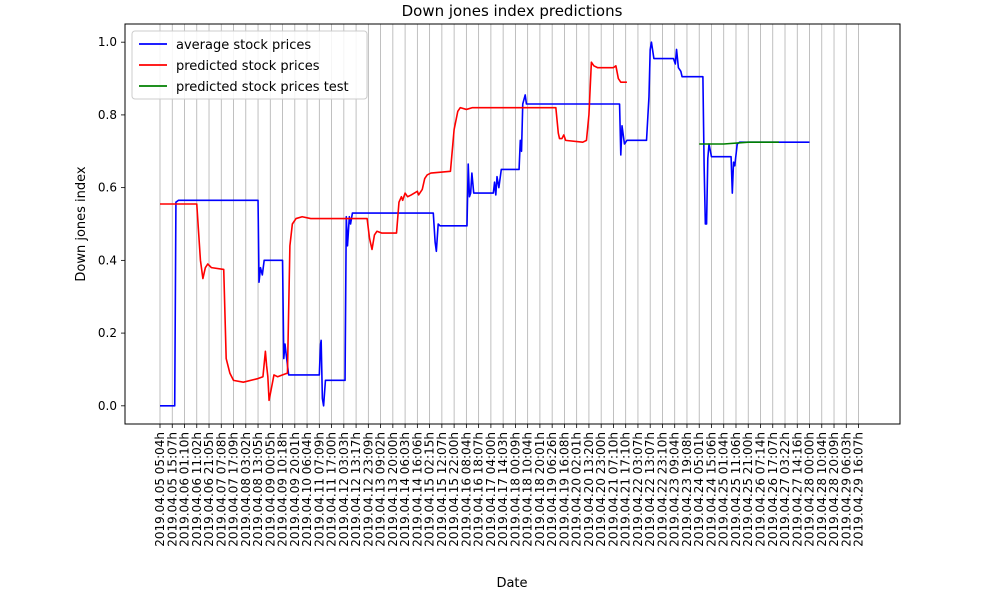  I want to click on x-tick-label: 2019.04.21 07:10h, so click(613, 489).